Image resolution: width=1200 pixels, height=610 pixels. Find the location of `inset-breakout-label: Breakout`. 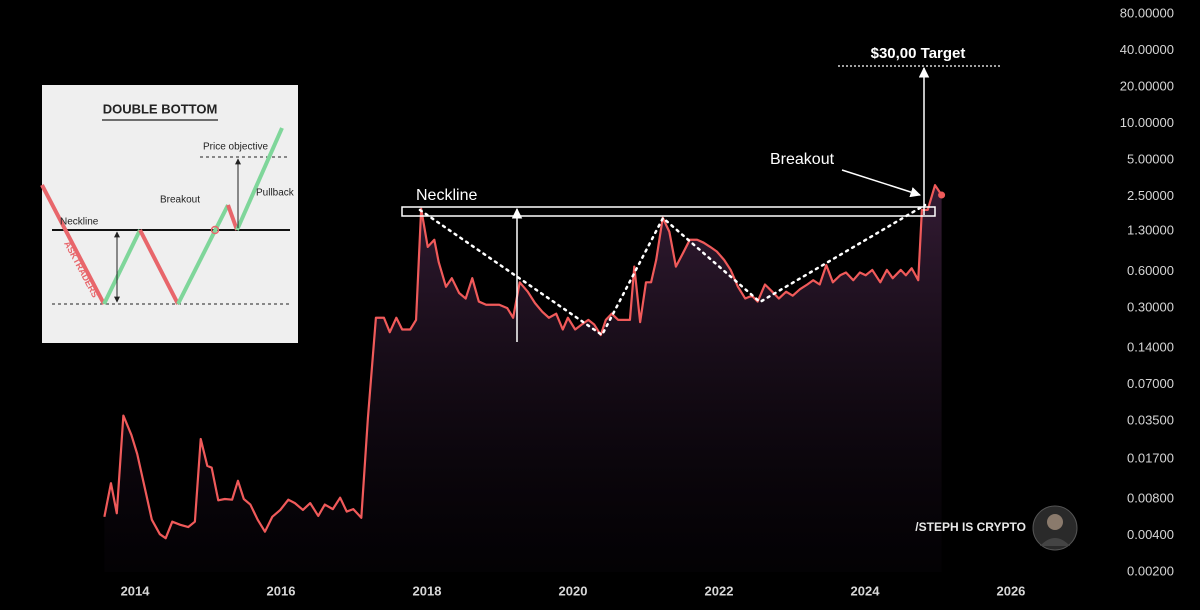

inset-breakout-label: Breakout is located at coordinates (180, 200).